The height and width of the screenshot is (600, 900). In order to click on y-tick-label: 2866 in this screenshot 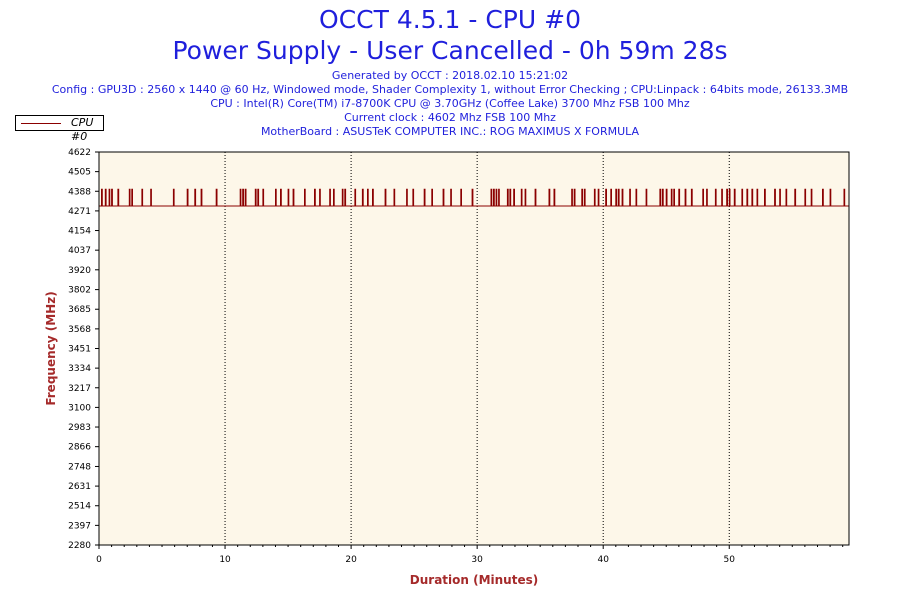, I will do `click(79, 448)`.